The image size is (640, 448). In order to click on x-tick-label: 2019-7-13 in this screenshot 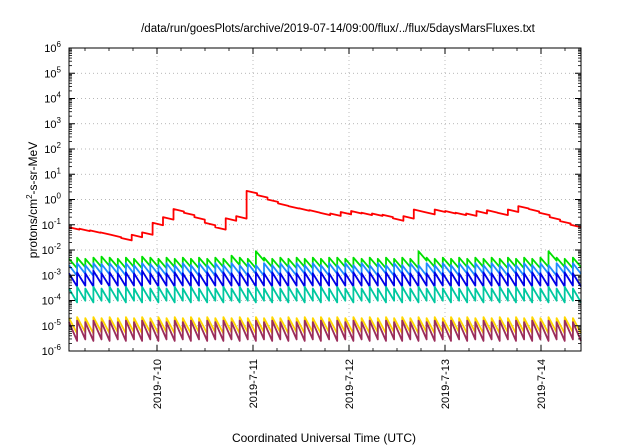, I will do `click(446, 384)`.